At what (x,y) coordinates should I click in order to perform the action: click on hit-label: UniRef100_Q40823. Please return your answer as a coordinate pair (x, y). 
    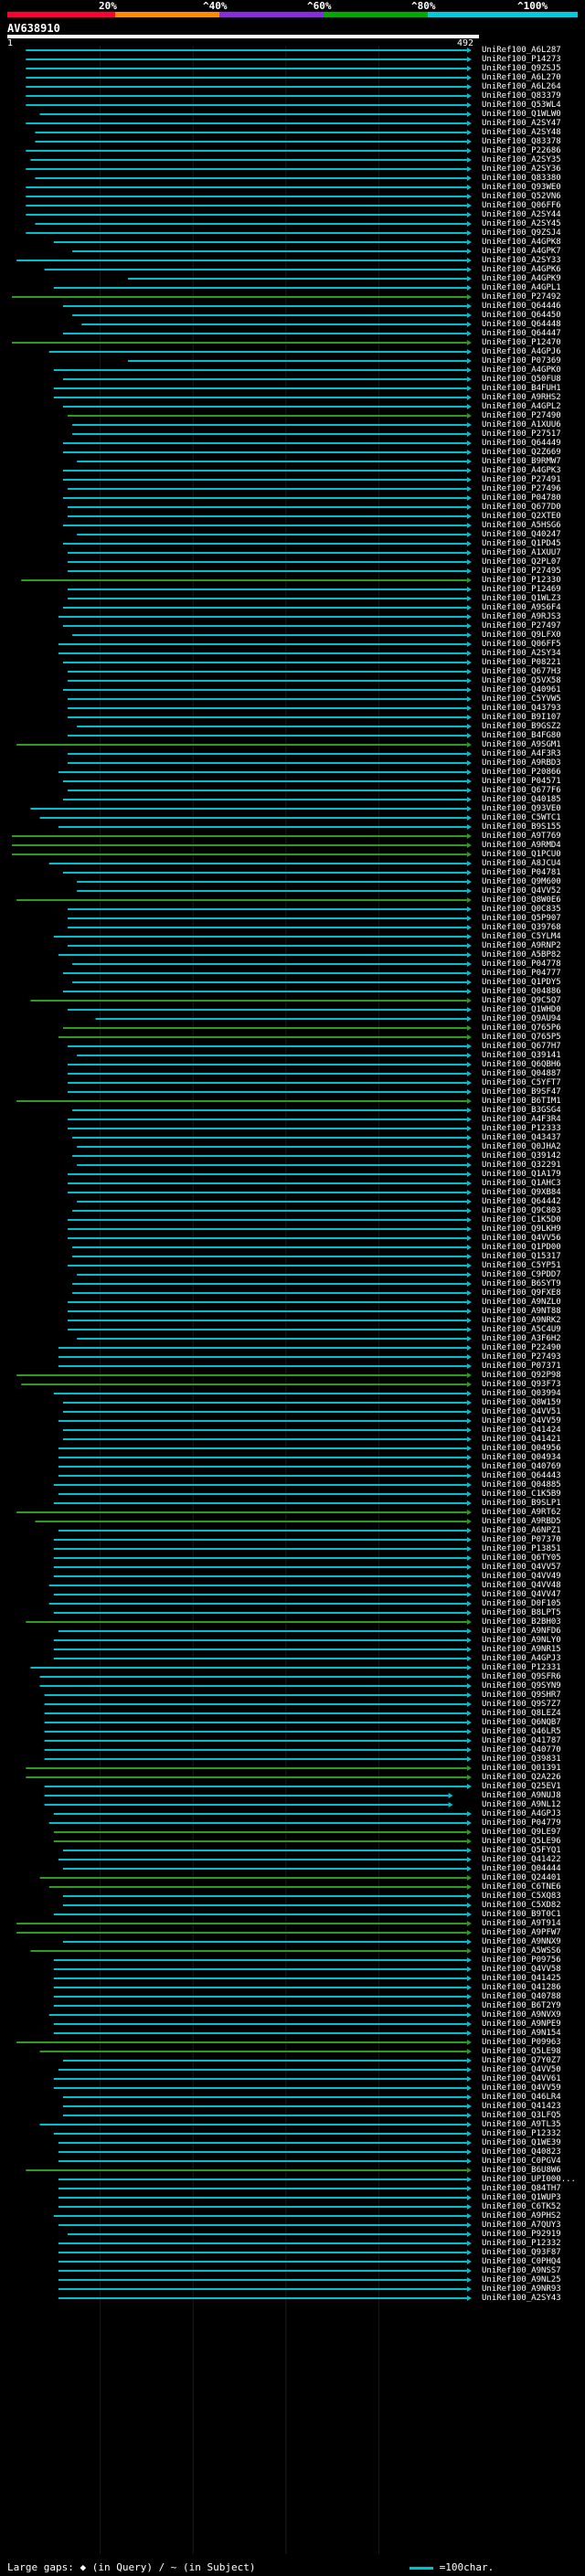
    Looking at the image, I should click on (521, 2152).